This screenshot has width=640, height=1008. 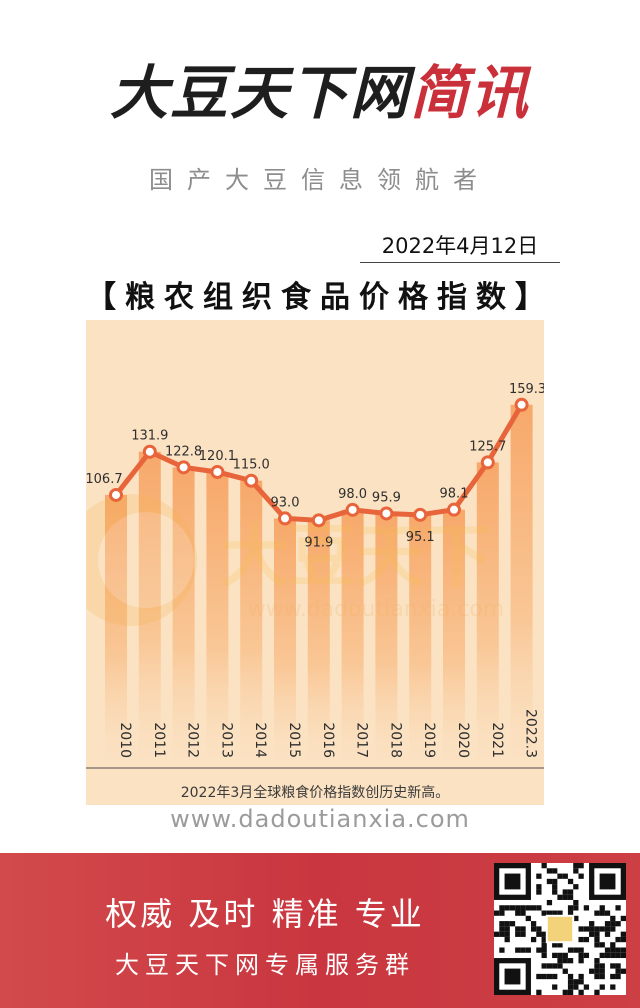 I want to click on point-2021, so click(x=487, y=462).